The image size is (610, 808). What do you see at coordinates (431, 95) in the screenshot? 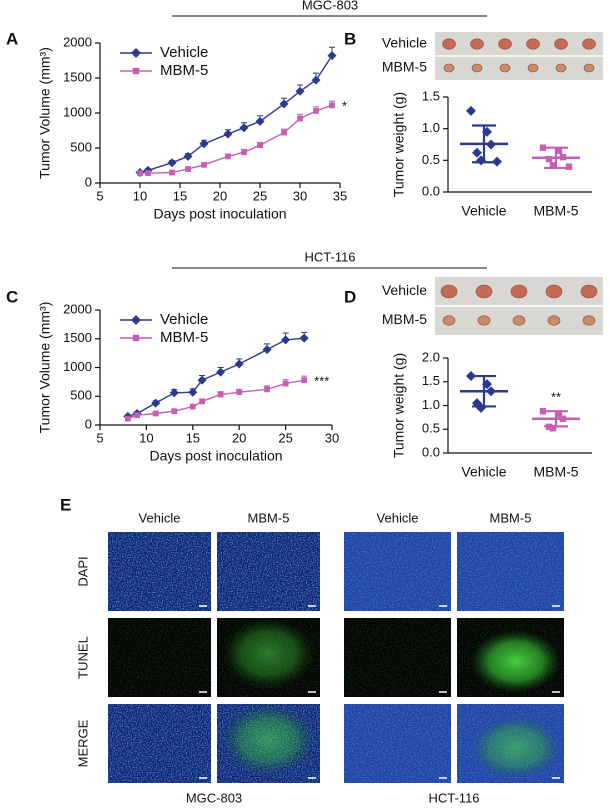
I see `y-tick-label: 1.5` at bounding box center [431, 95].